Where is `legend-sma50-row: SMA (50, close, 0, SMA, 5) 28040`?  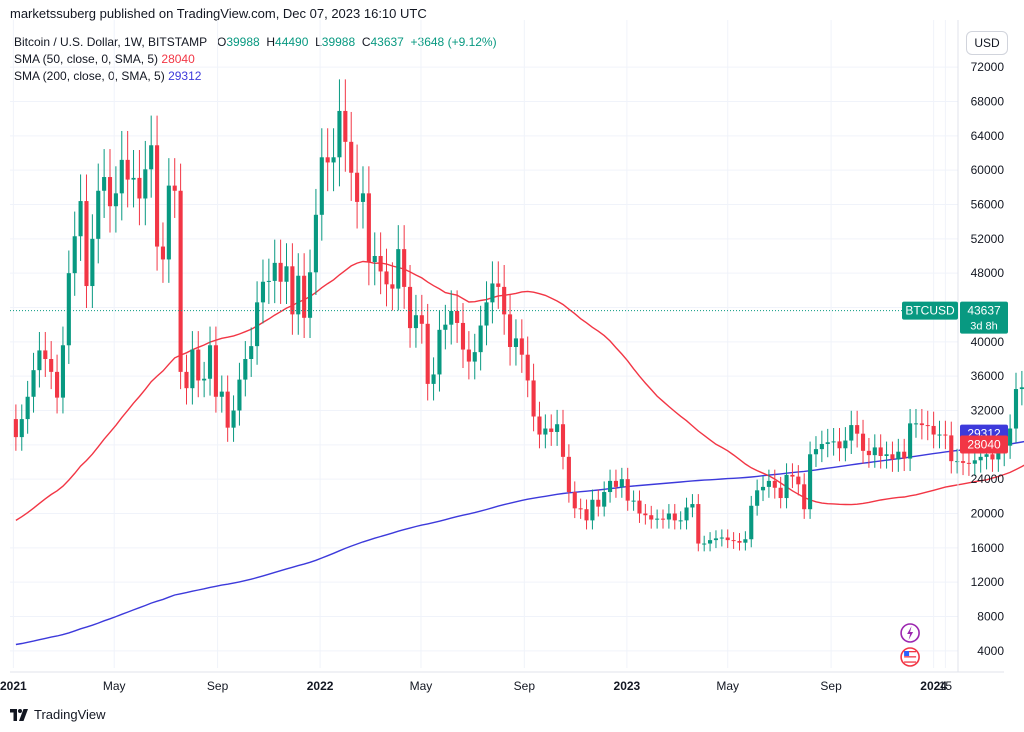 legend-sma50-row: SMA (50, close, 0, SMA, 5) 28040 is located at coordinates (255, 59).